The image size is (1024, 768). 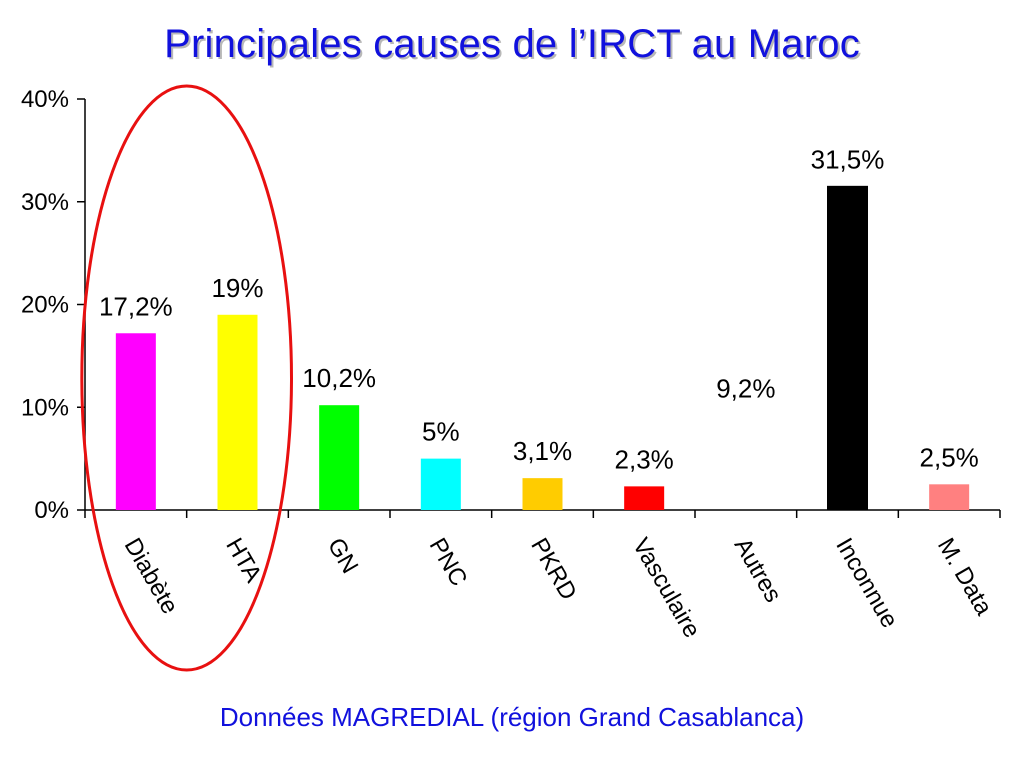 I want to click on category-label: Autres, so click(x=758, y=571).